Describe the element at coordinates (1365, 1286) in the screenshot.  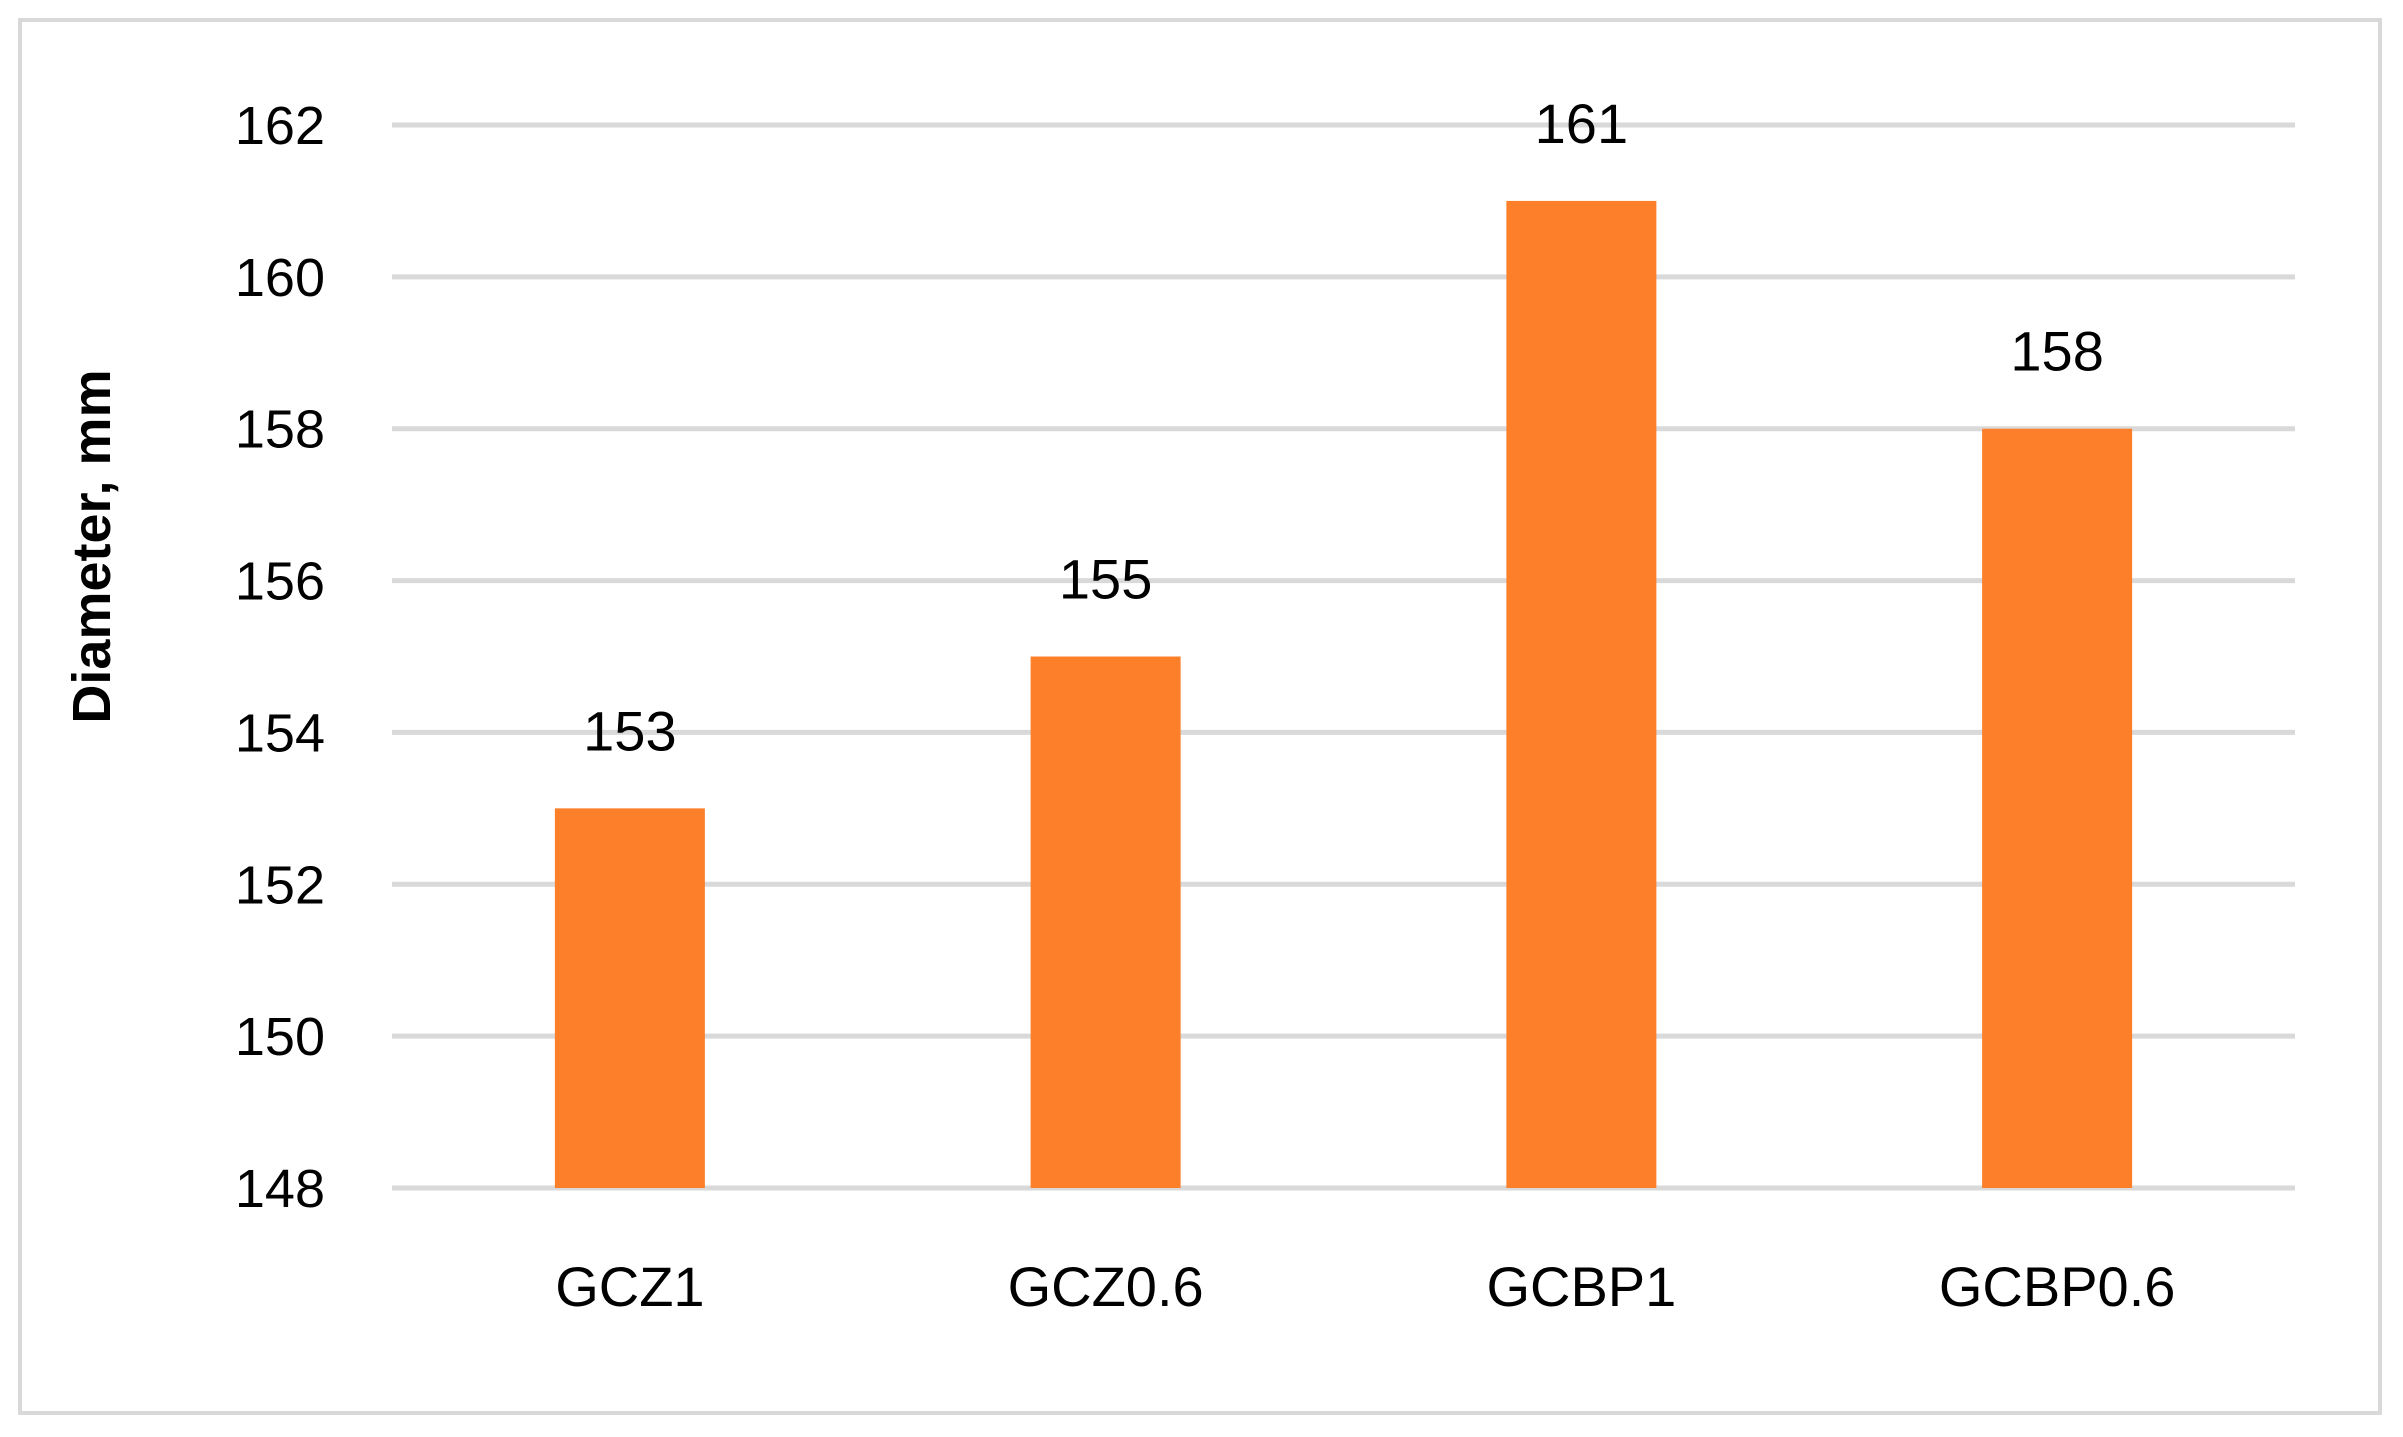
I see `x-axis-categories: GCZ1 GCZ0.6 GCBP1 GCBP0.6` at that location.